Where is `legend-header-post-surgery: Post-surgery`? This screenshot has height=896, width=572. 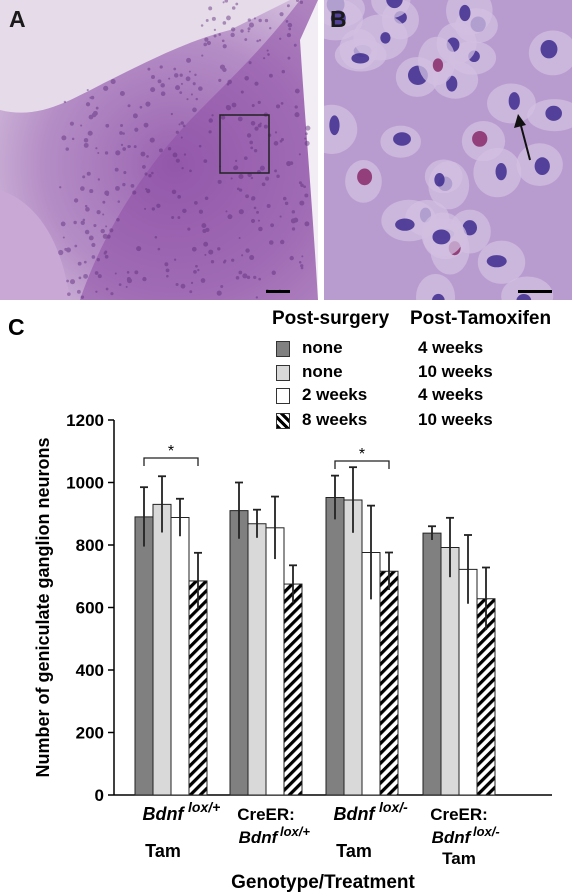 legend-header-post-surgery: Post-surgery is located at coordinates (331, 318).